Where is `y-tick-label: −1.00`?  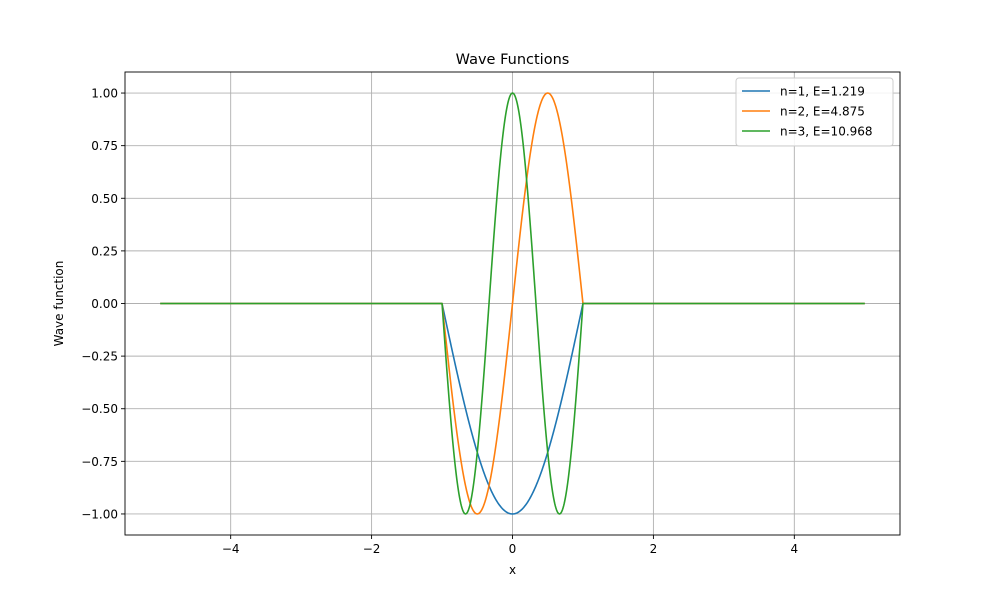
y-tick-label: −1.00 is located at coordinates (99, 514).